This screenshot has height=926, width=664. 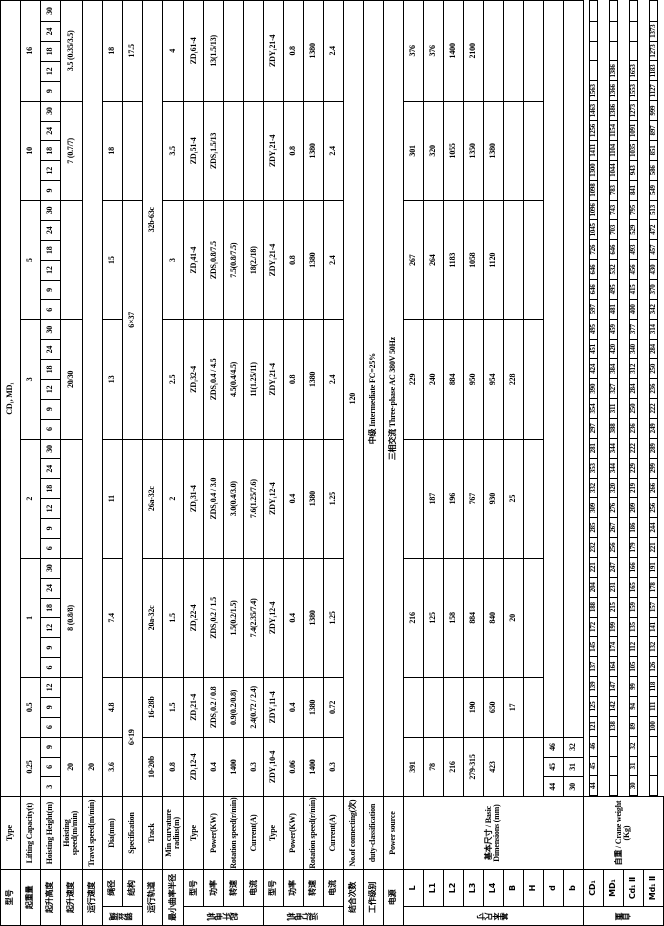 I want to click on hoisting-speed-cell: 8 (0.8/8), so click(x=71, y=618).